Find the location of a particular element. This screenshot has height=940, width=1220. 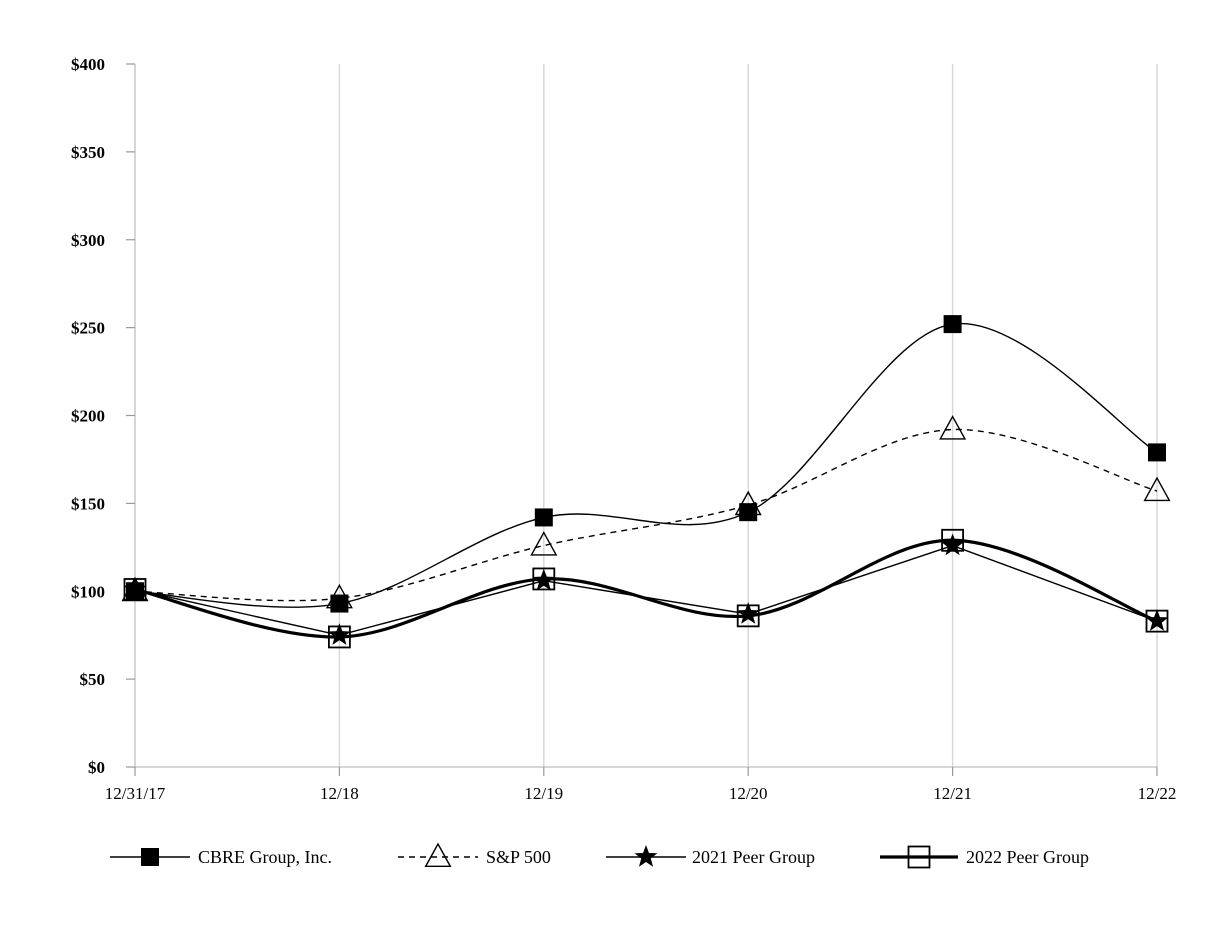

x-tick-label: 12/18 is located at coordinates (339, 793).